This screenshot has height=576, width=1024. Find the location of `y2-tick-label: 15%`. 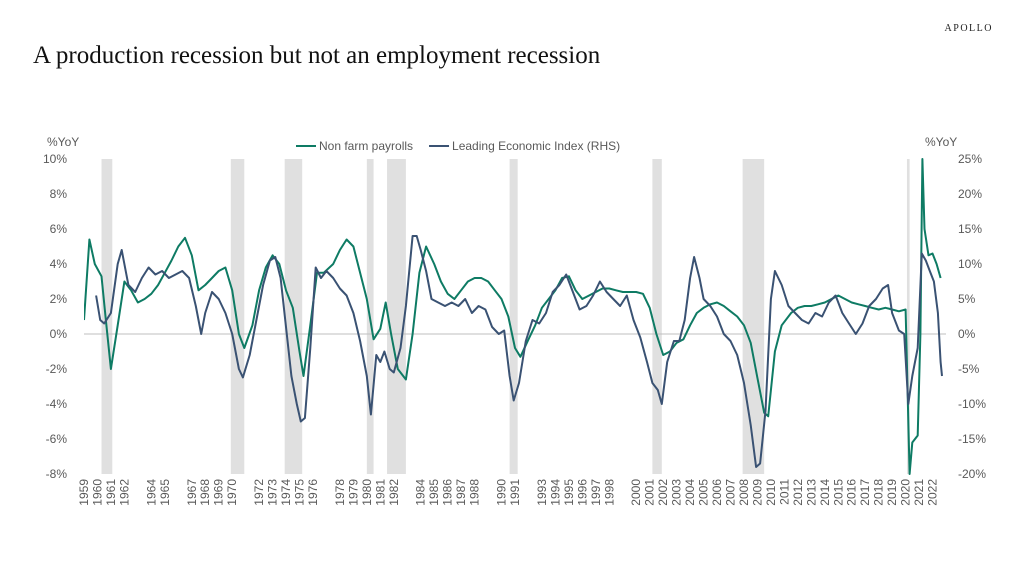

y2-tick-label: 15% is located at coordinates (970, 229).